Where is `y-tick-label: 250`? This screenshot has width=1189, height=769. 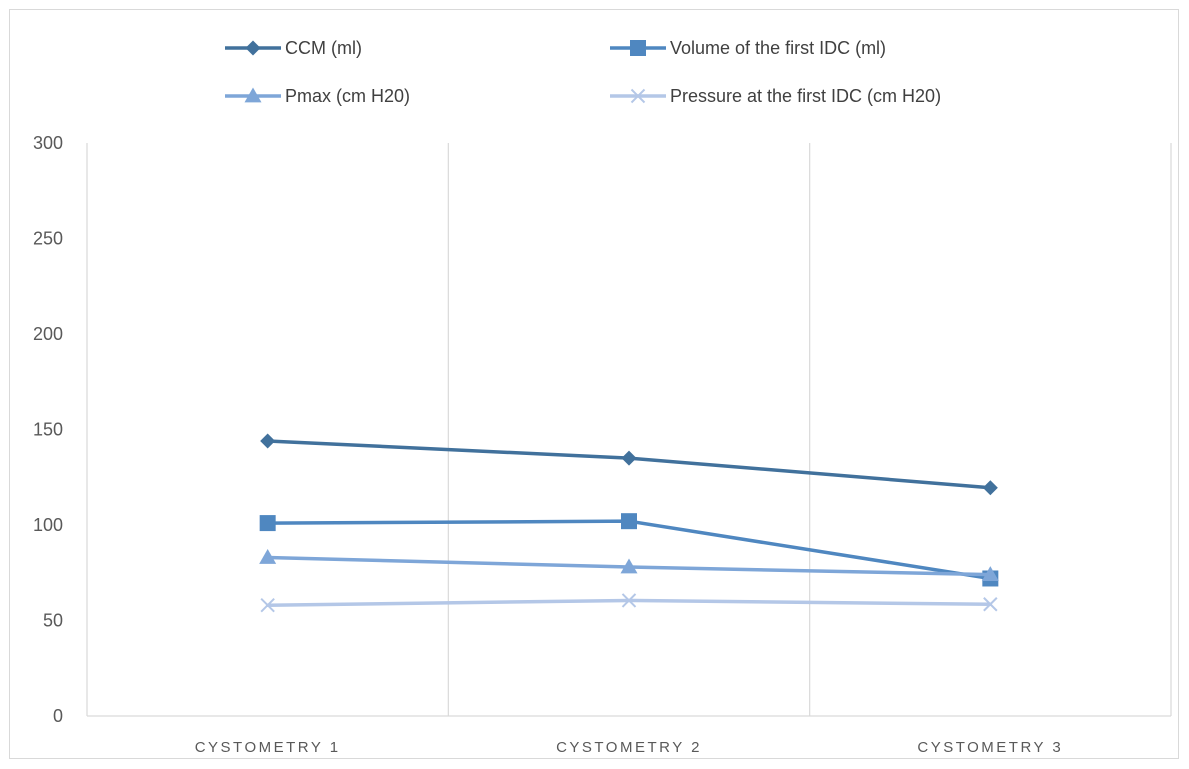
y-tick-label: 250 is located at coordinates (48, 239).